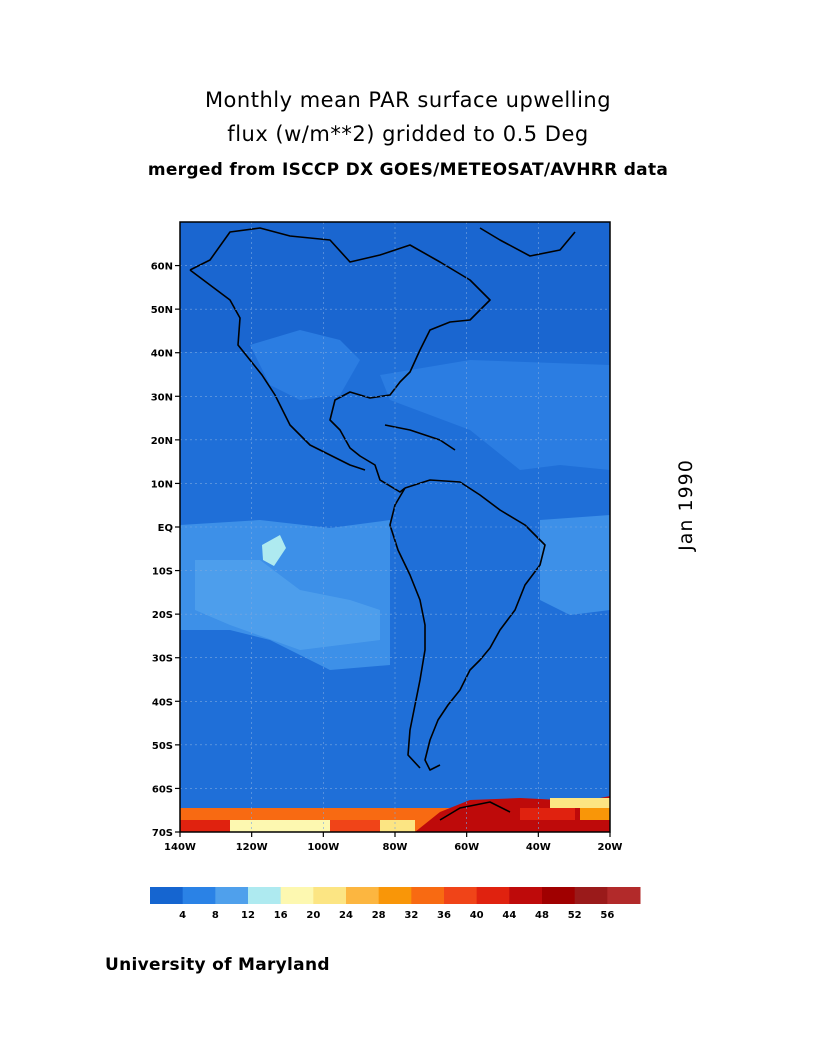 This screenshot has height=1056, width=816. What do you see at coordinates (162, 310) in the screenshot?
I see `lat-tick-label: 50N` at bounding box center [162, 310].